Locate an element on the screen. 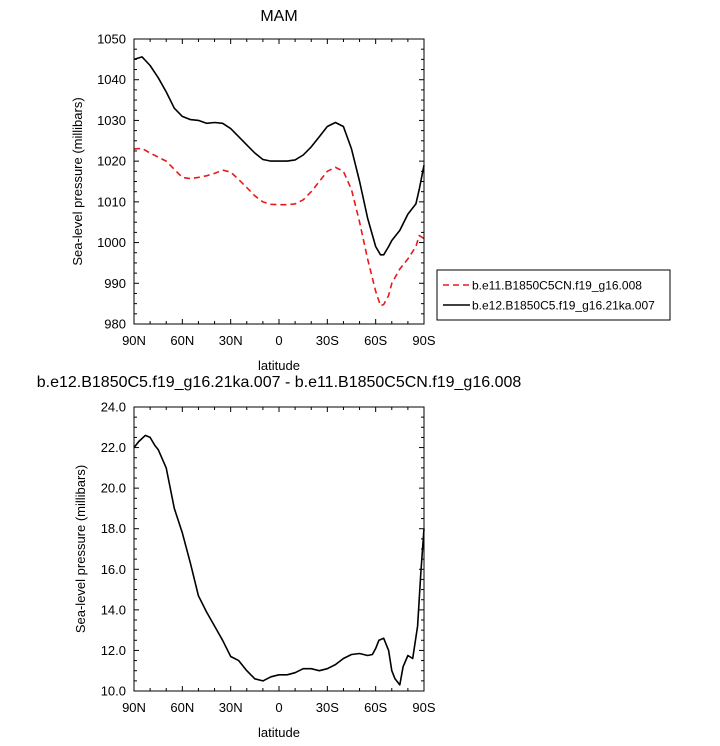 The width and height of the screenshot is (720, 746). chart-bottom-ylabel: Sea-level pressure (millibars) is located at coordinates (80, 549).